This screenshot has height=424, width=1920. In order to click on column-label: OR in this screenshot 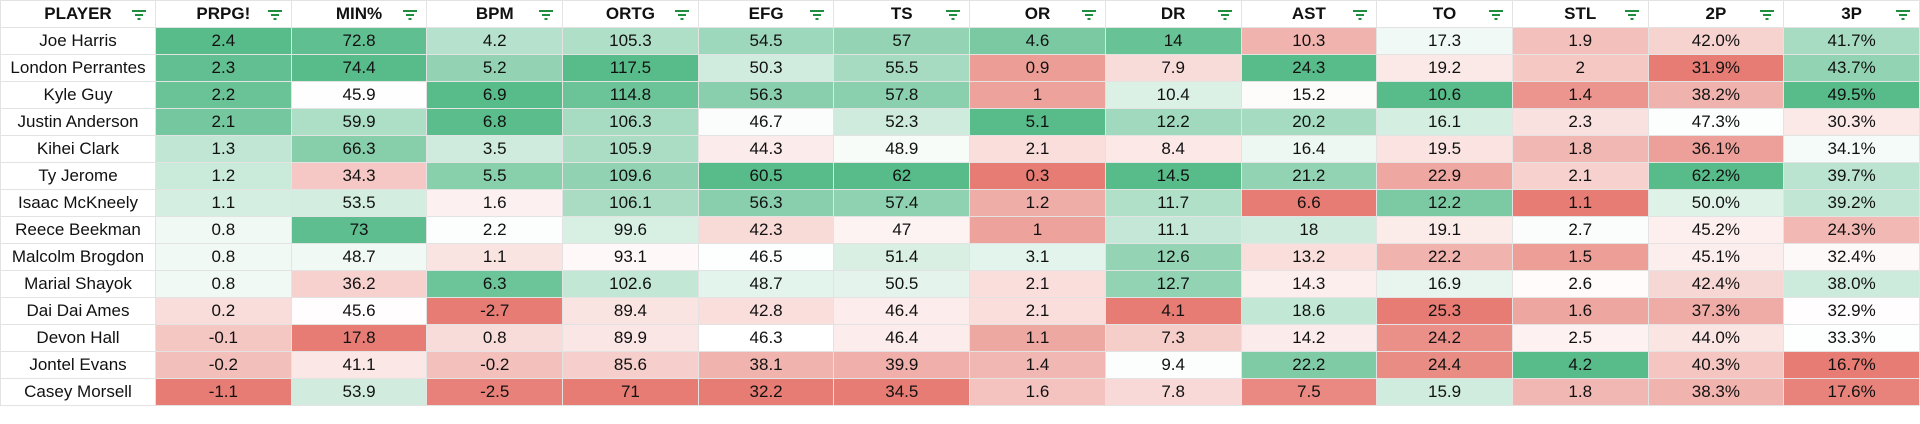, I will do `click(1037, 13)`.